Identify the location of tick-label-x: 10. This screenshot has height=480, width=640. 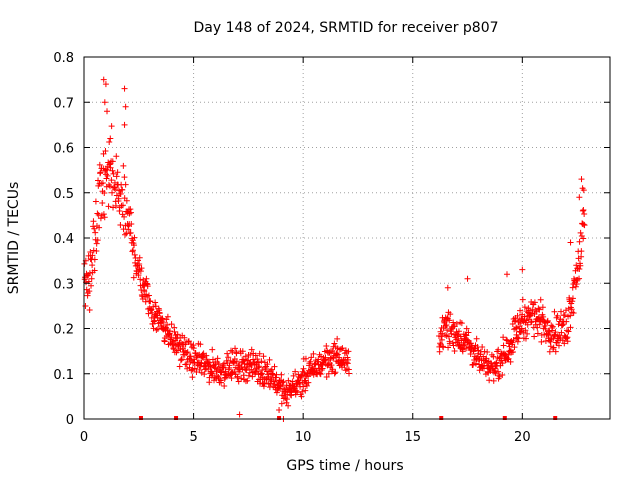
(303, 437).